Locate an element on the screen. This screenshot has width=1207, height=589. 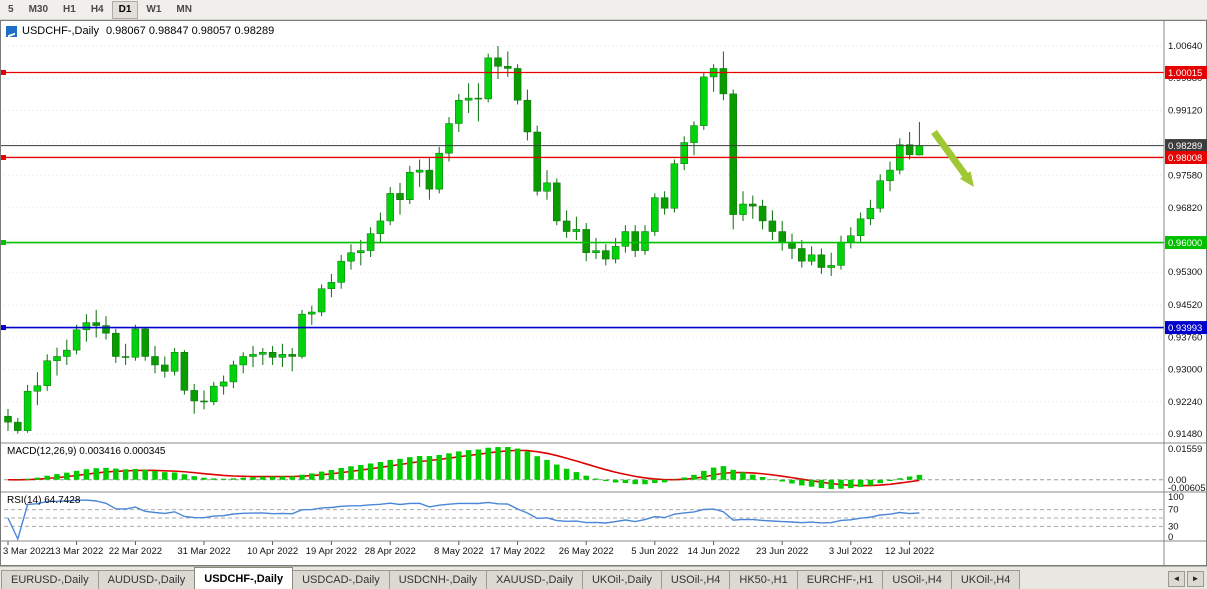
tabs-scroll-right-button: ► is located at coordinates (1195, 579).